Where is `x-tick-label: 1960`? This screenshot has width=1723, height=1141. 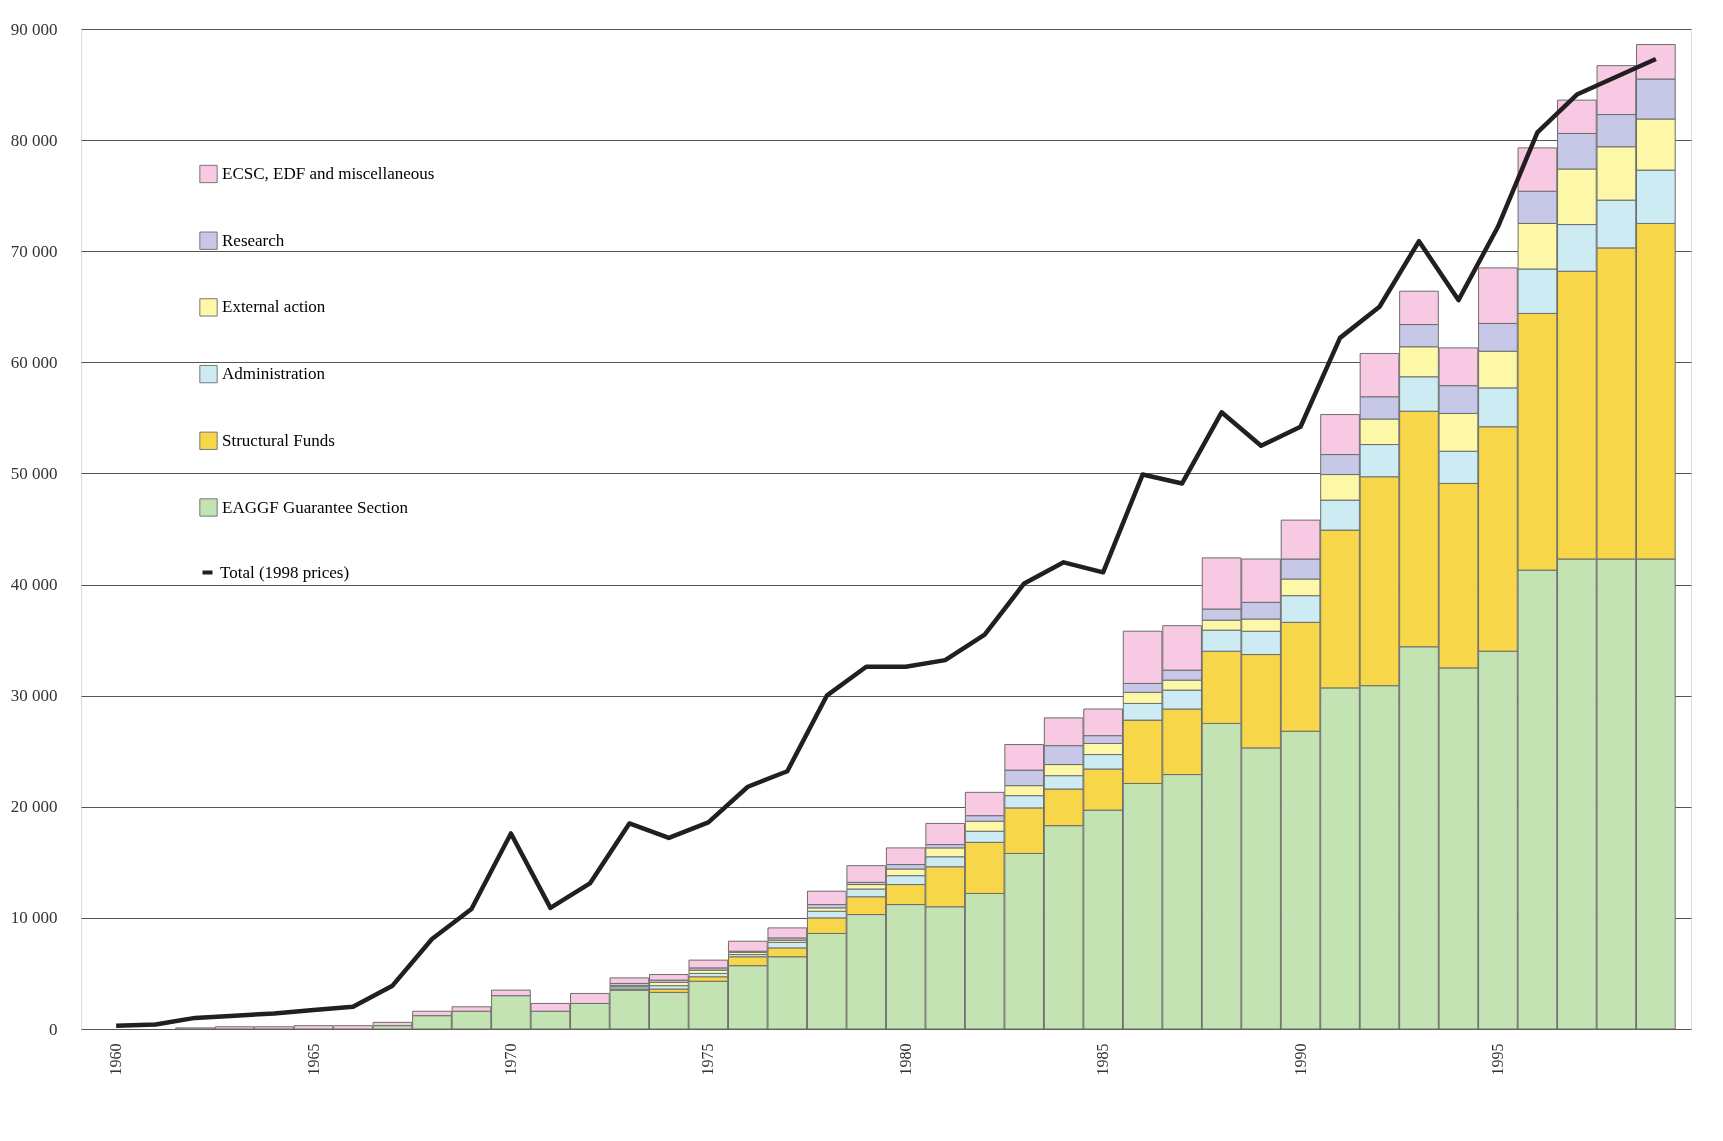
x-tick-label: 1960 is located at coordinates (116, 1059).